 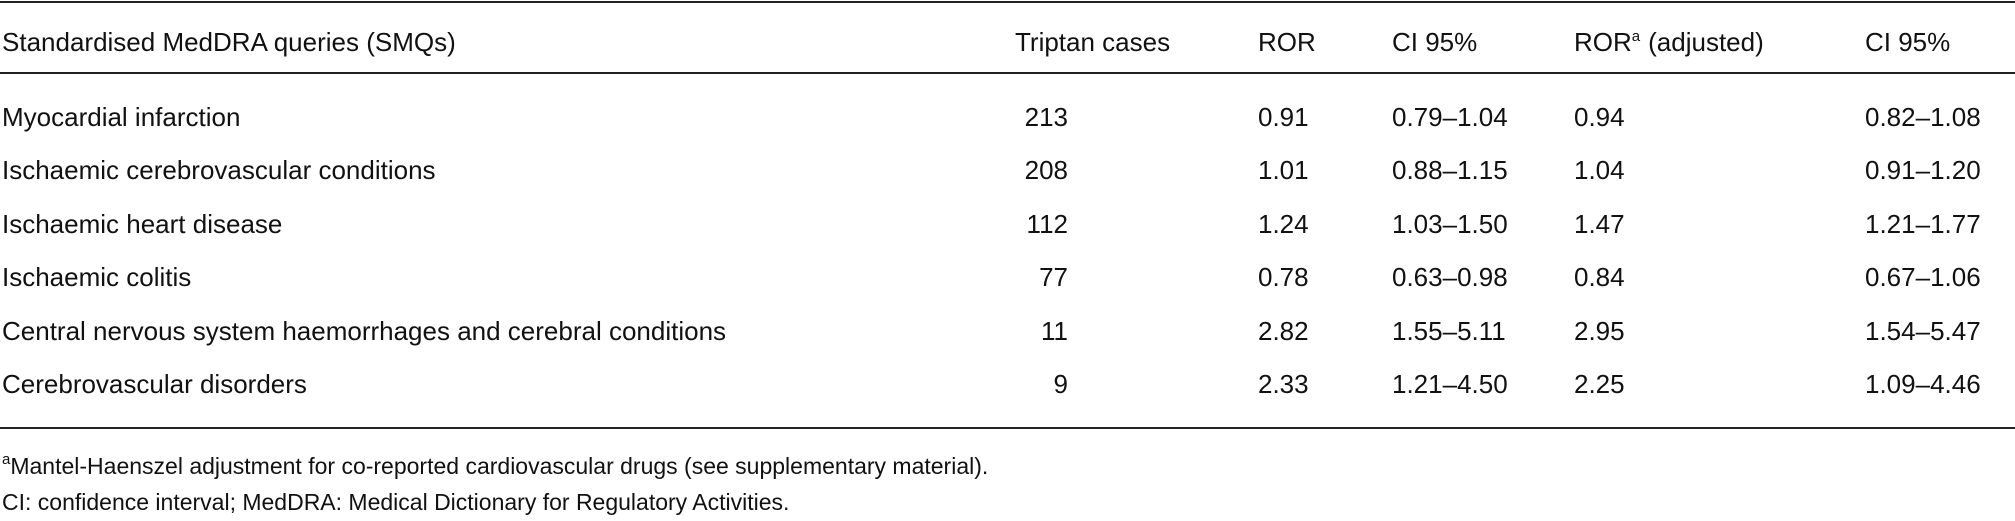 What do you see at coordinates (1283, 330) in the screenshot?
I see `table-cell: 2.82` at bounding box center [1283, 330].